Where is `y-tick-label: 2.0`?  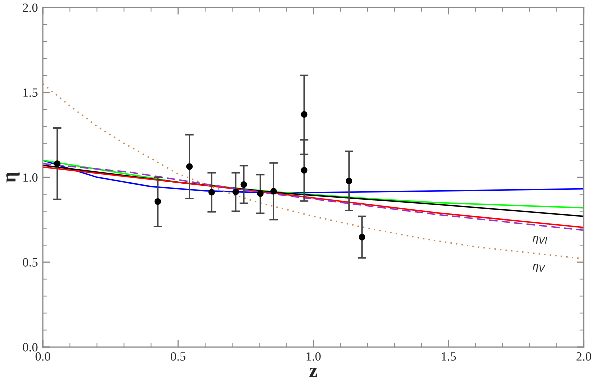
y-tick-label: 2.0 is located at coordinates (30, 8).